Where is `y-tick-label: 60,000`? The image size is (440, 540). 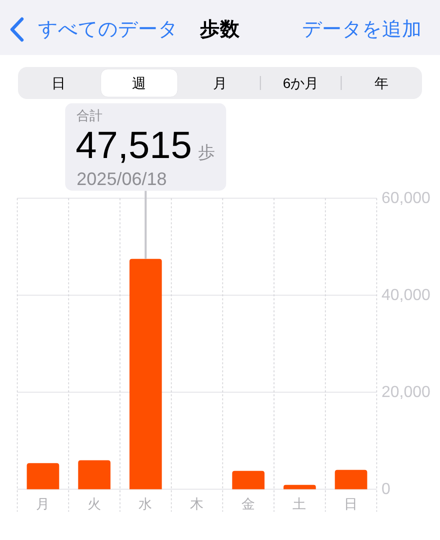 y-tick-label: 60,000 is located at coordinates (406, 198).